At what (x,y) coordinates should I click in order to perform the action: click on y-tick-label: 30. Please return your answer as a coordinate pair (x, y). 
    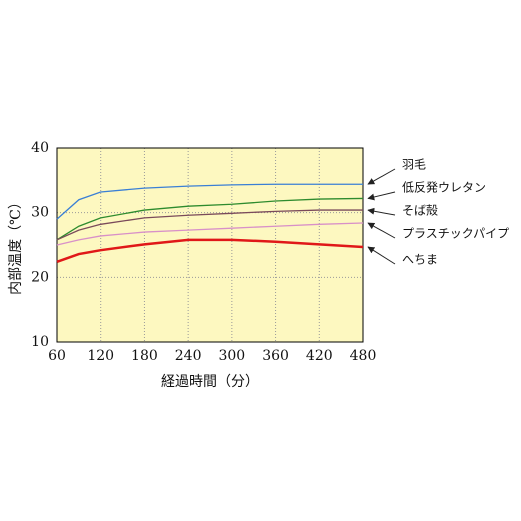
    Looking at the image, I should click on (40, 213).